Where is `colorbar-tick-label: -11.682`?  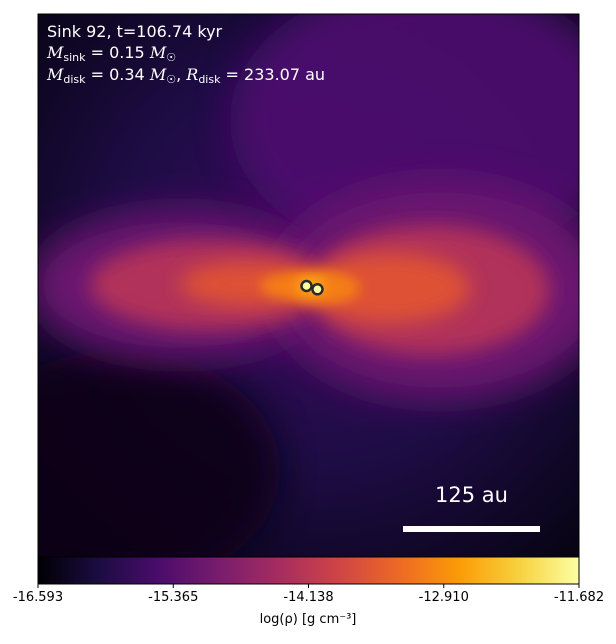 colorbar-tick-label: -11.682 is located at coordinates (579, 597).